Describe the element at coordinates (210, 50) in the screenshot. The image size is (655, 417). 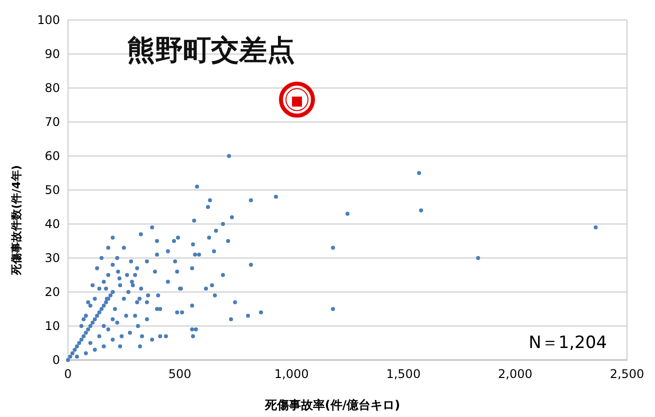
I see `annotation: 熊野町交差点` at that location.